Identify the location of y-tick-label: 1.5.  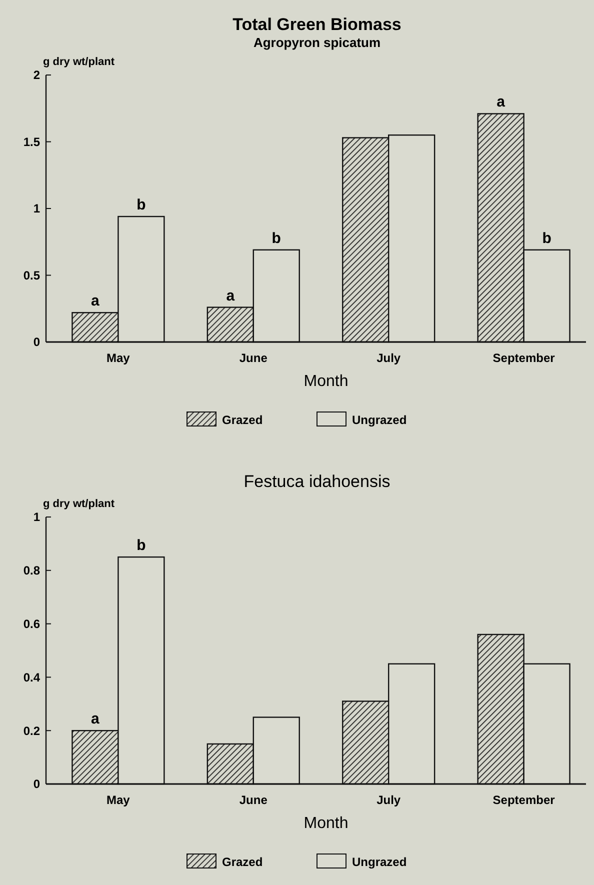
(31, 141).